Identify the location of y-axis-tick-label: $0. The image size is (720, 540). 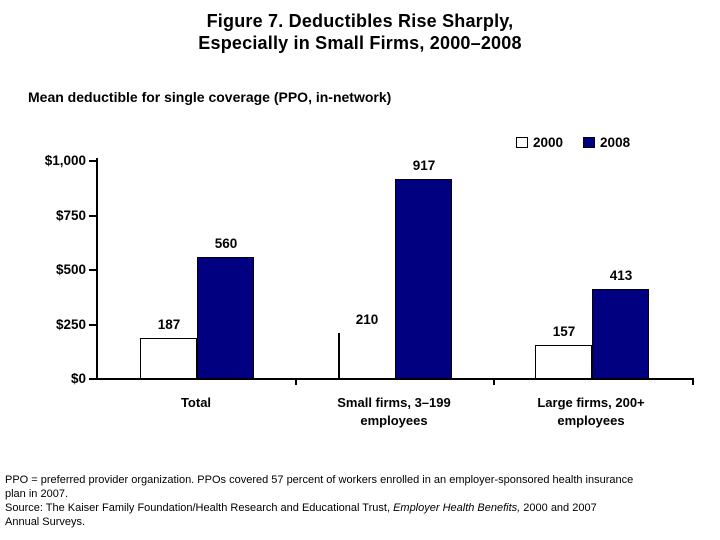
(78, 378).